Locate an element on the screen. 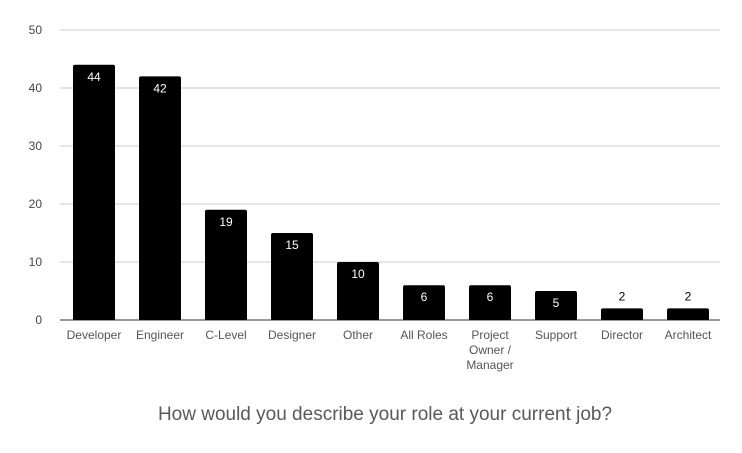 This screenshot has width=742, height=453. x-tick-label: Support is located at coordinates (556, 335).